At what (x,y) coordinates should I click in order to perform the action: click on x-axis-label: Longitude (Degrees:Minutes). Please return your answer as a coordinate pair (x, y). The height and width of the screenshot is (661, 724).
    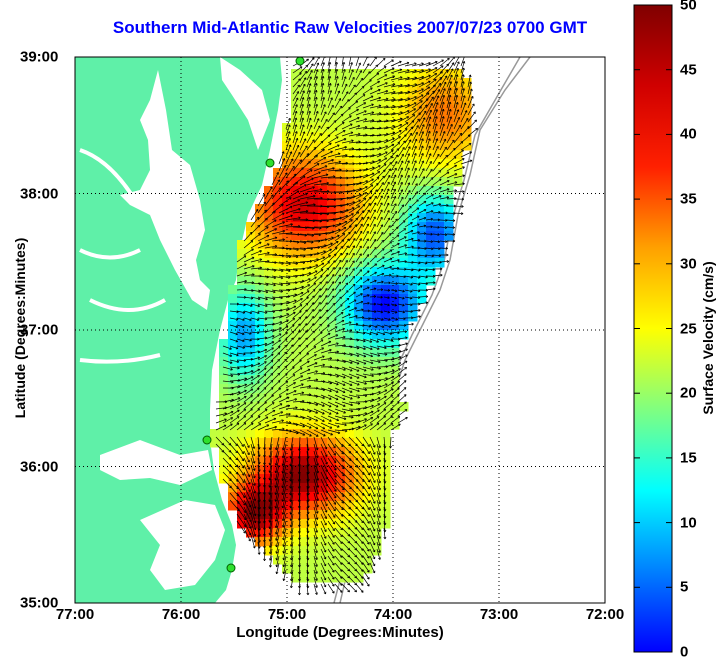
    Looking at the image, I should click on (340, 632).